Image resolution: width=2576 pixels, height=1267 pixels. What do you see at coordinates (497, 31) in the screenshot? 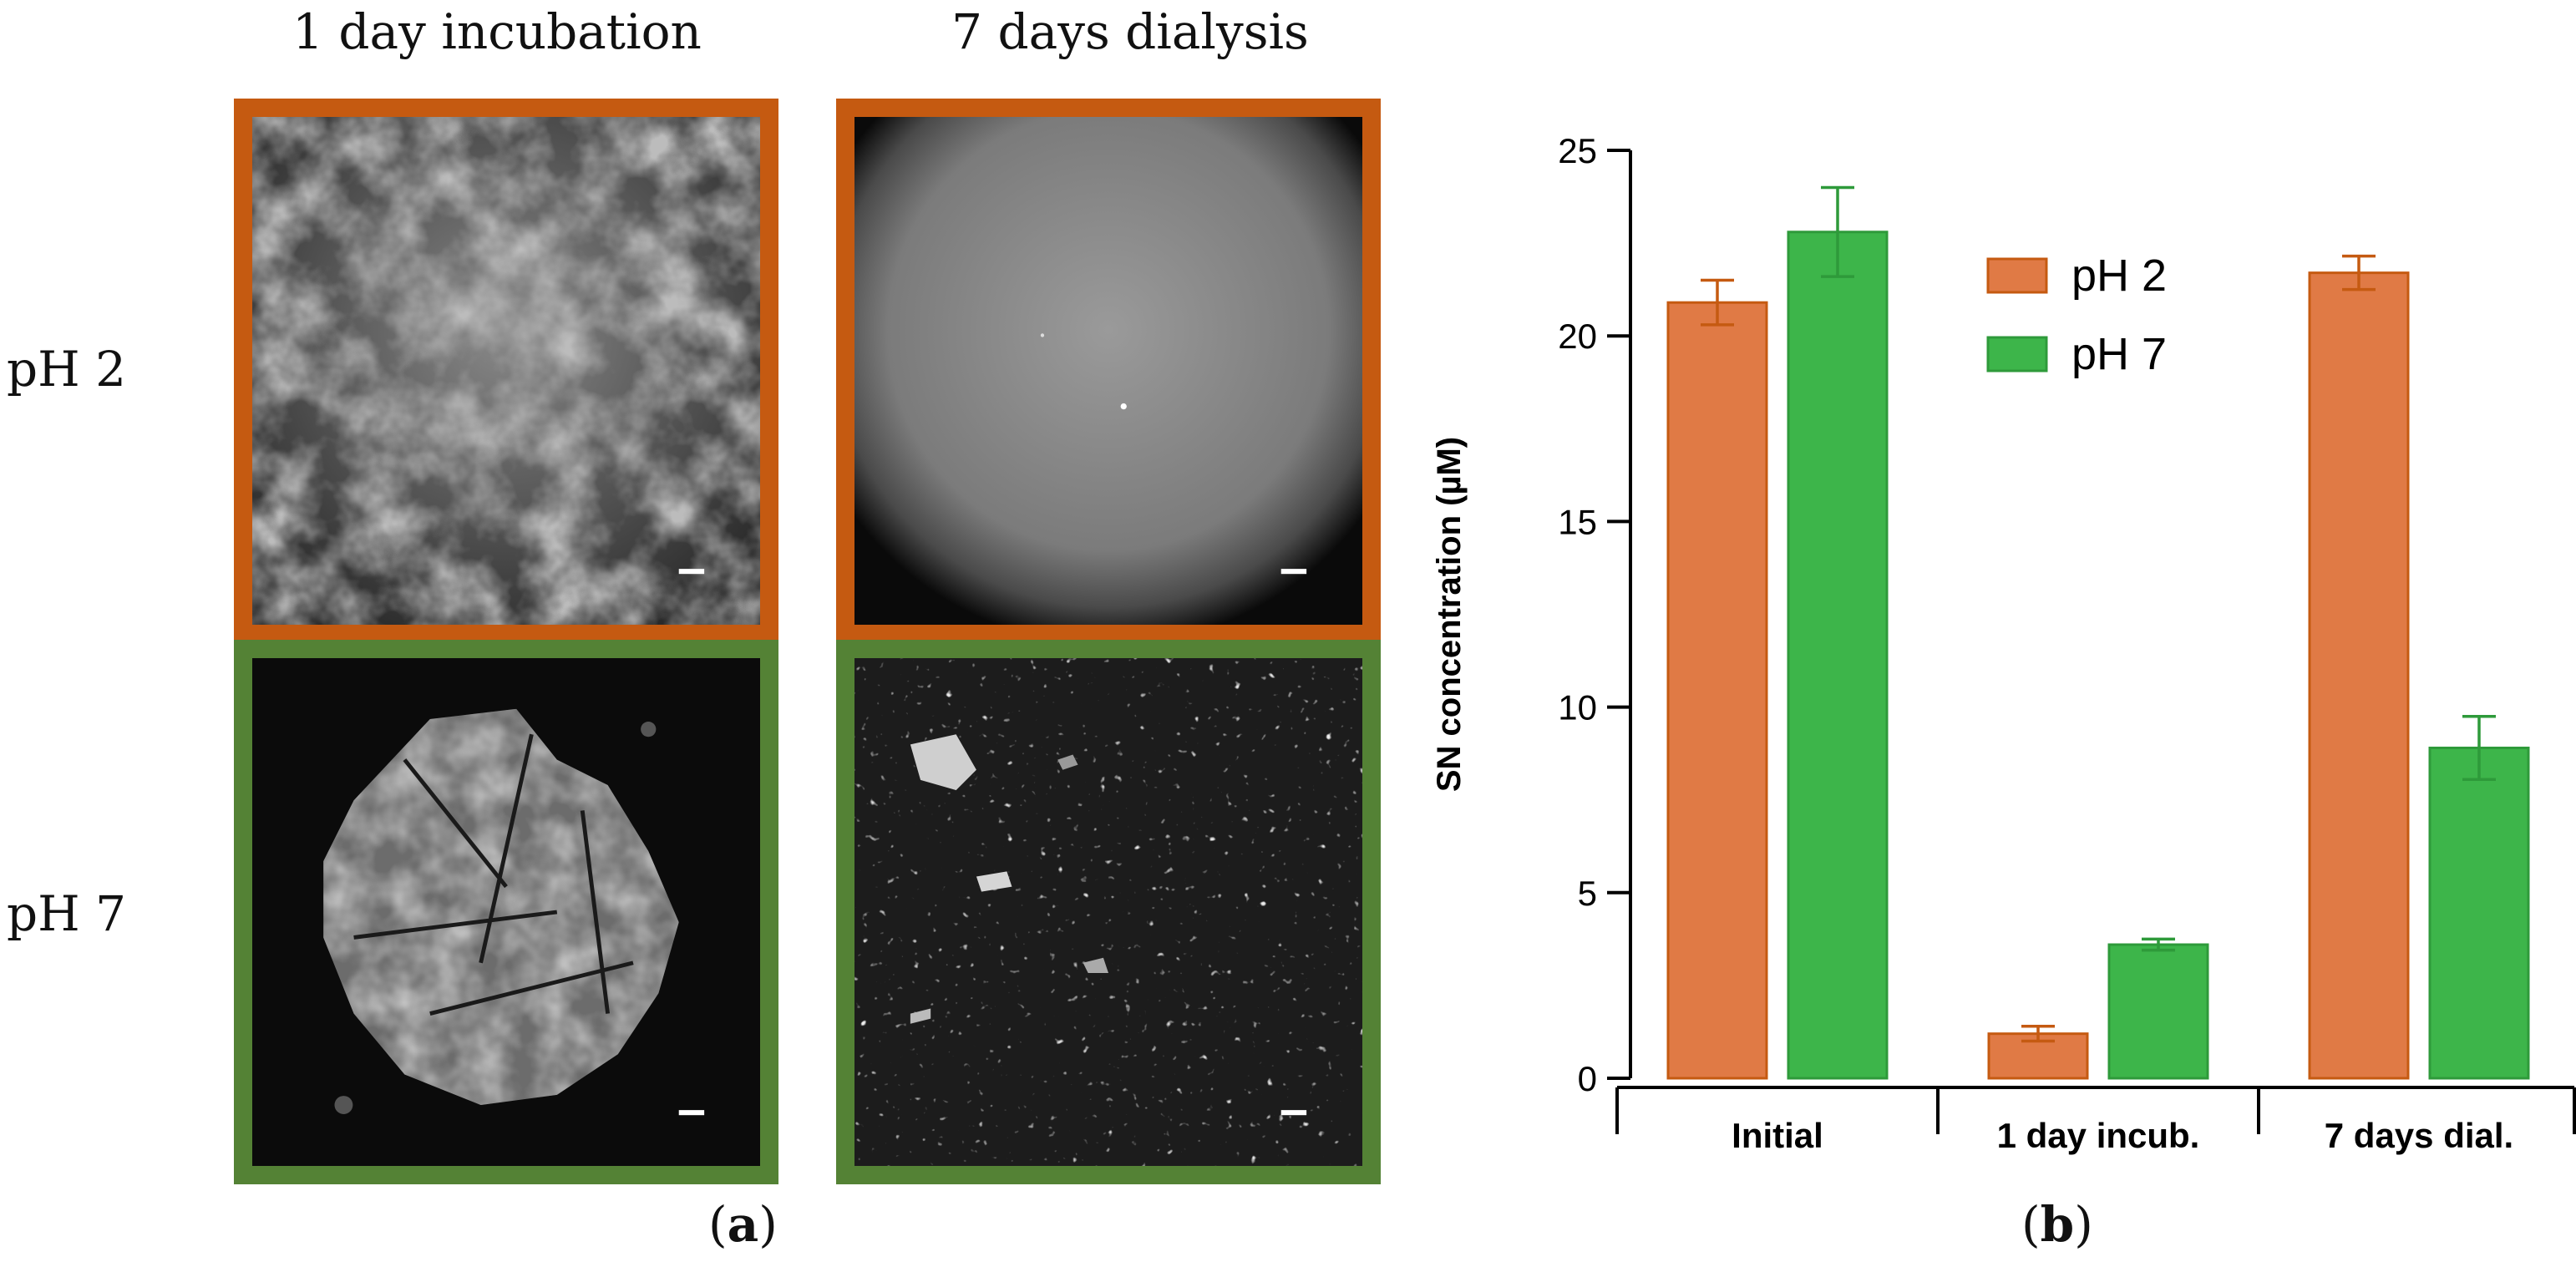
I see `column-header-1-day-incubation: 1 day incubation` at bounding box center [497, 31].